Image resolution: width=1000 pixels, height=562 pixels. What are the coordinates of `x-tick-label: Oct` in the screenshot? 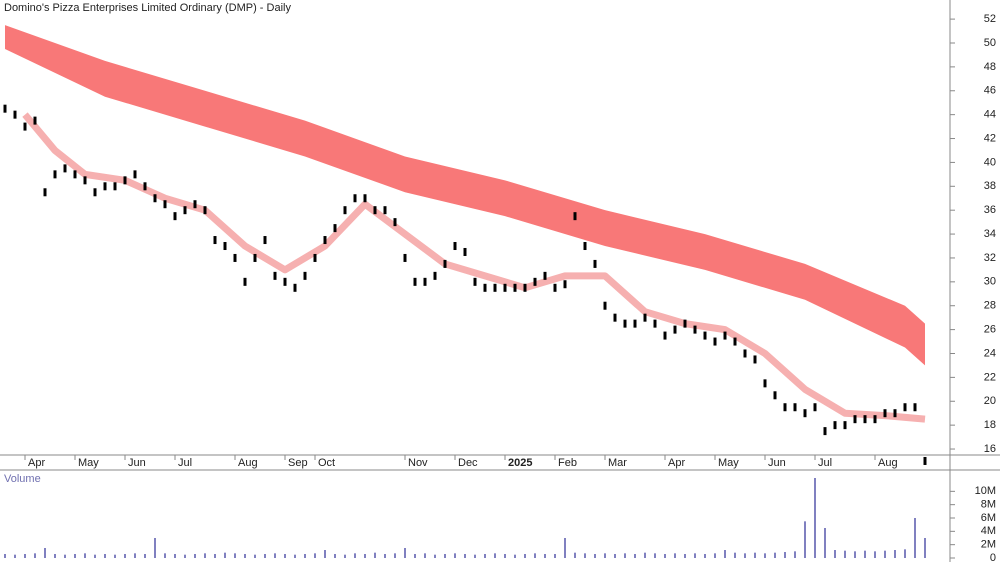 It's located at (326, 463).